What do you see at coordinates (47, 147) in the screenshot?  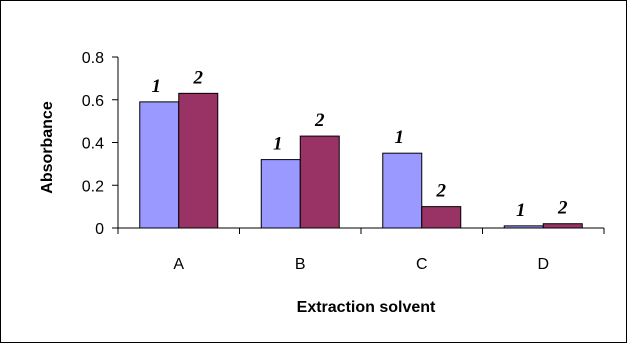 I see `y-axis-title: Absorbance` at bounding box center [47, 147].